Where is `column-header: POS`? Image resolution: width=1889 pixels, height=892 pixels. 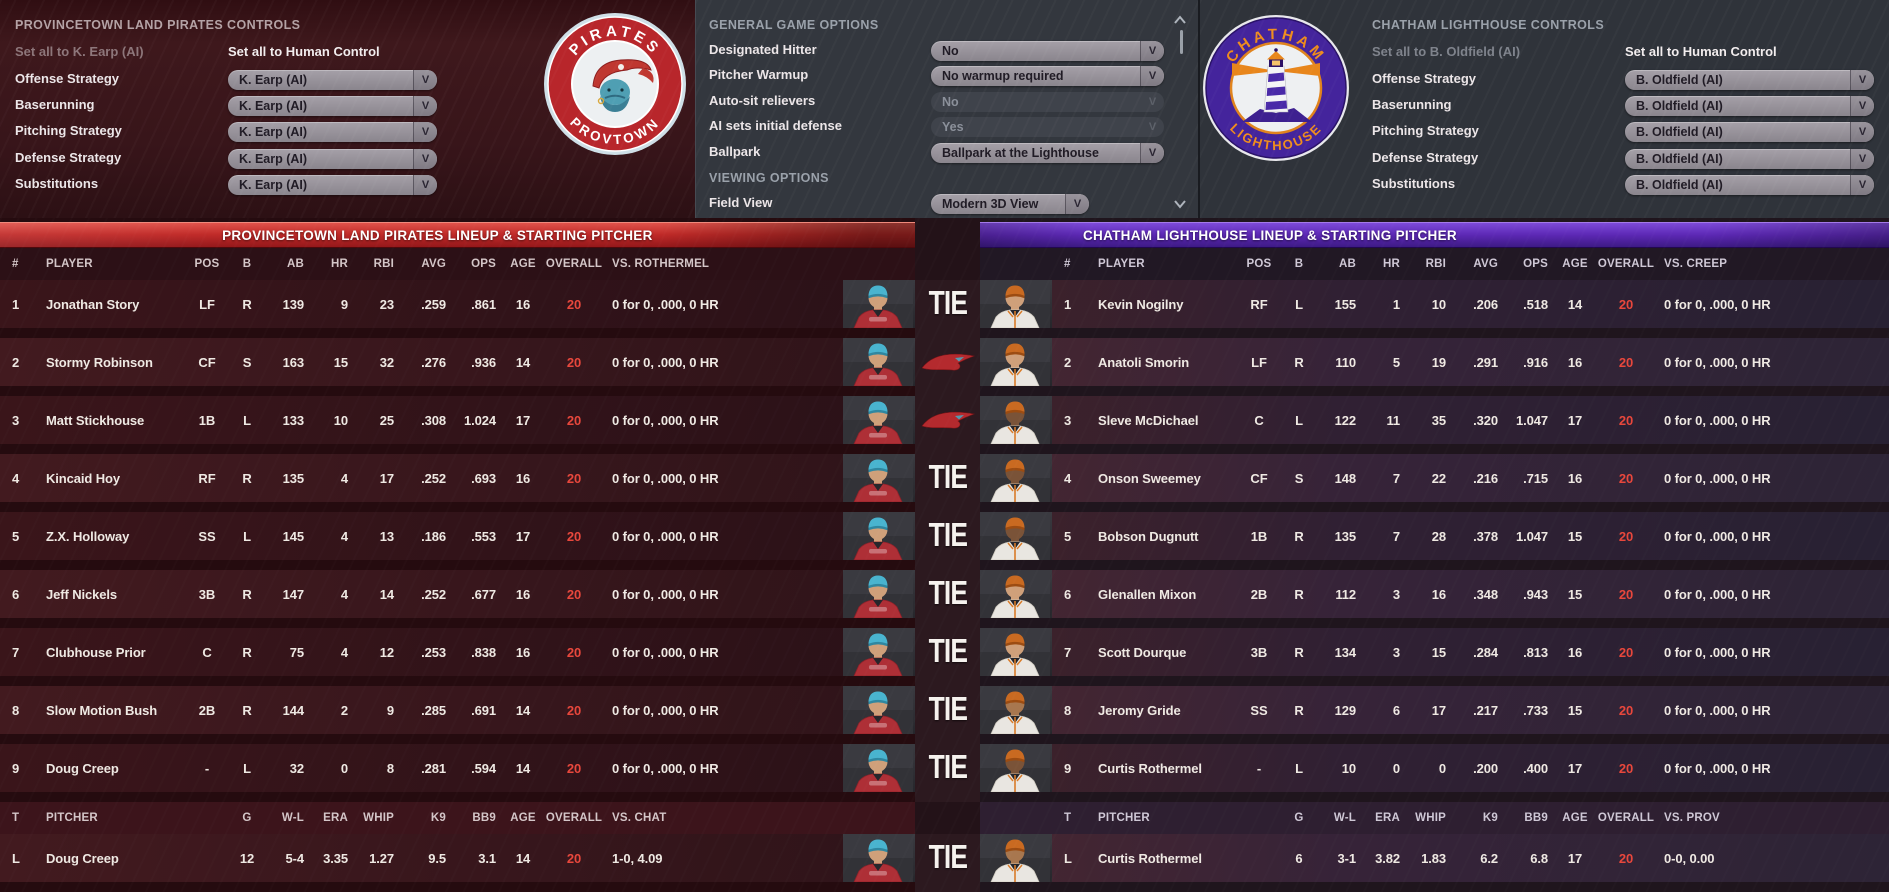
column-header: POS is located at coordinates (1259, 264).